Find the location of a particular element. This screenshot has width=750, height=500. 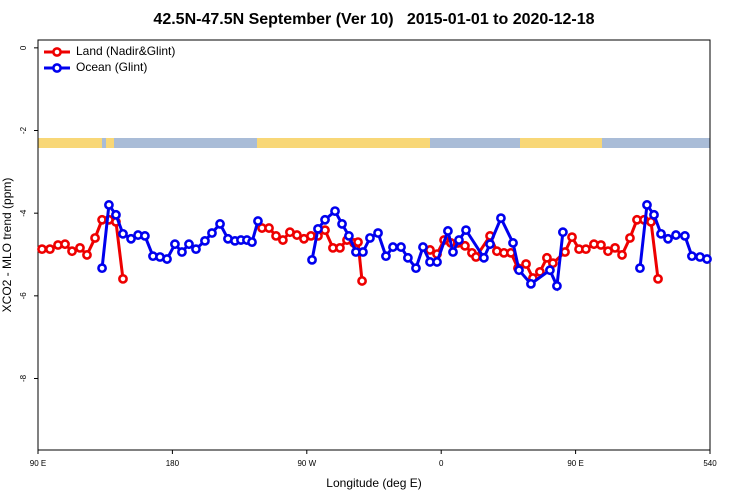

y-tick-label: 0 is located at coordinates (23, 47).